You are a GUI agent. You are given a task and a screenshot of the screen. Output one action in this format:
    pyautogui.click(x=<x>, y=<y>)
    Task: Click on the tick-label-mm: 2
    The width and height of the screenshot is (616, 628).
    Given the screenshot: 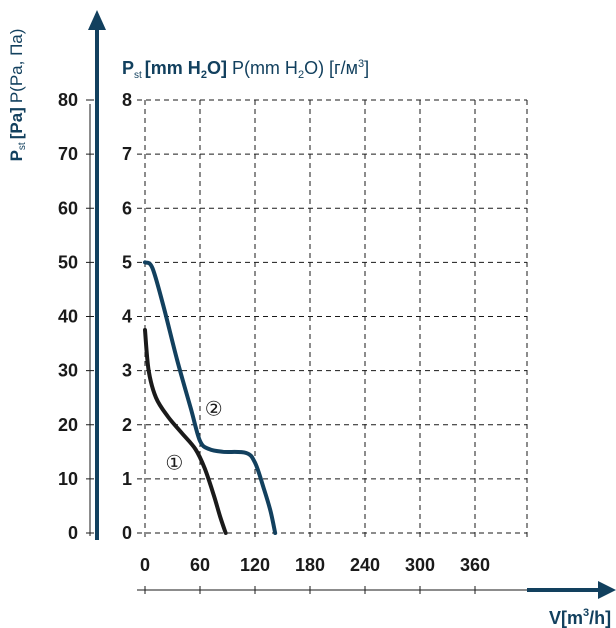 What is the action you would take?
    pyautogui.click(x=127, y=425)
    